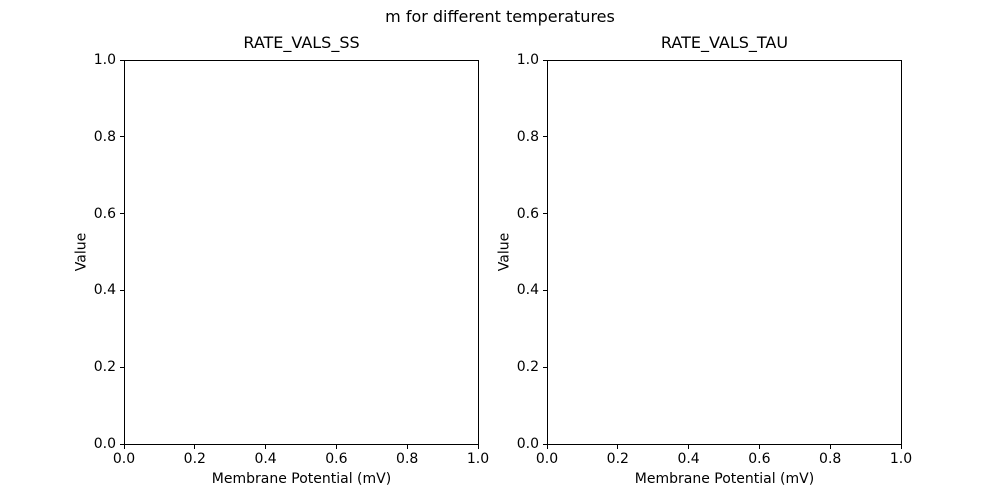 The height and width of the screenshot is (500, 1000). I want to click on subplot-title: RATE_VALS_TAU, so click(724, 42).